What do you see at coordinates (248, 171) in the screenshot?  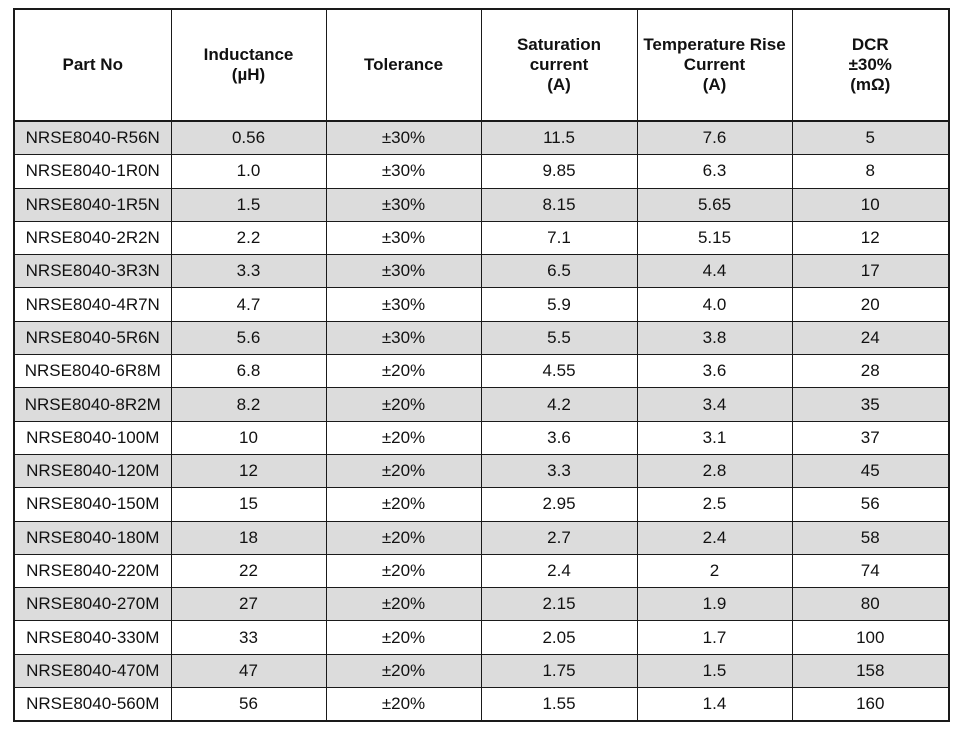 I see `cell-inductance: 1.0` at bounding box center [248, 171].